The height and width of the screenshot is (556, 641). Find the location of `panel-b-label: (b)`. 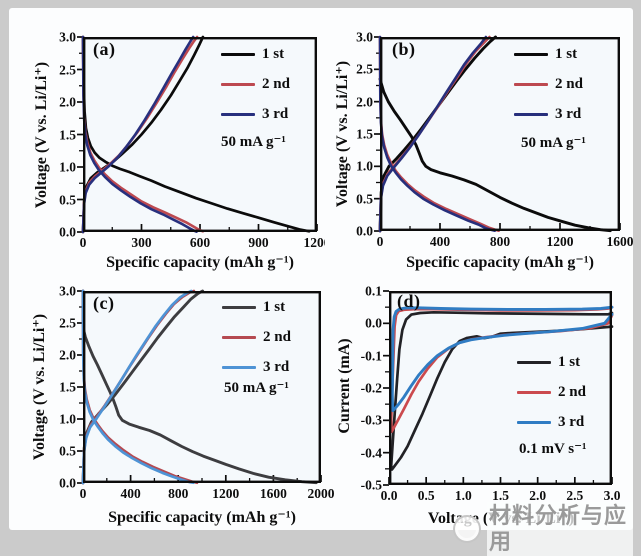

panel-b-label: (b) is located at coordinates (404, 49).